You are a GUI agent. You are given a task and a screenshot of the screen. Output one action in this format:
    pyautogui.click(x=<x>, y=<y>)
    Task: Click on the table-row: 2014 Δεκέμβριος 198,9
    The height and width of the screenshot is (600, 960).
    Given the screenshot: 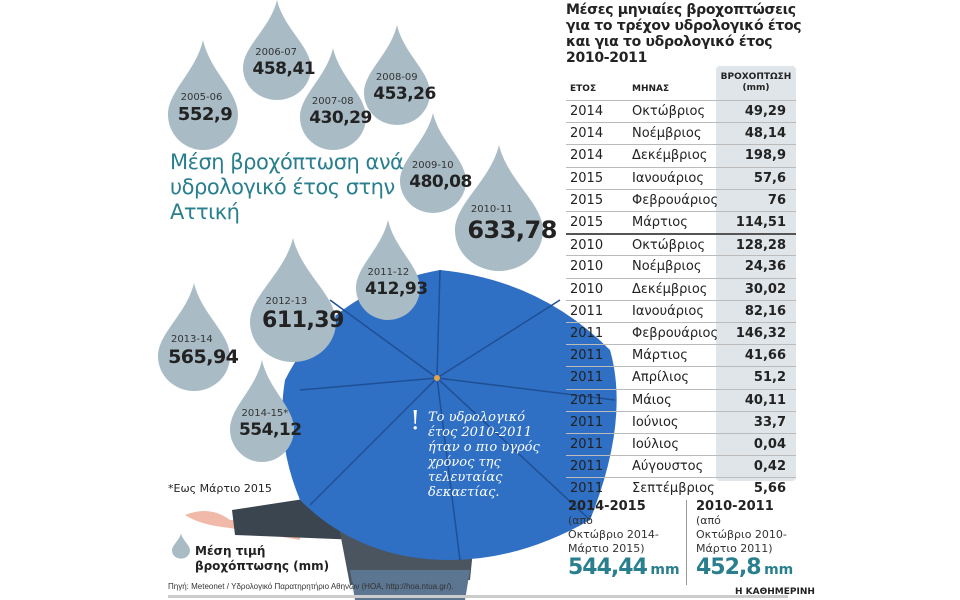 What is the action you would take?
    pyautogui.click(x=681, y=155)
    